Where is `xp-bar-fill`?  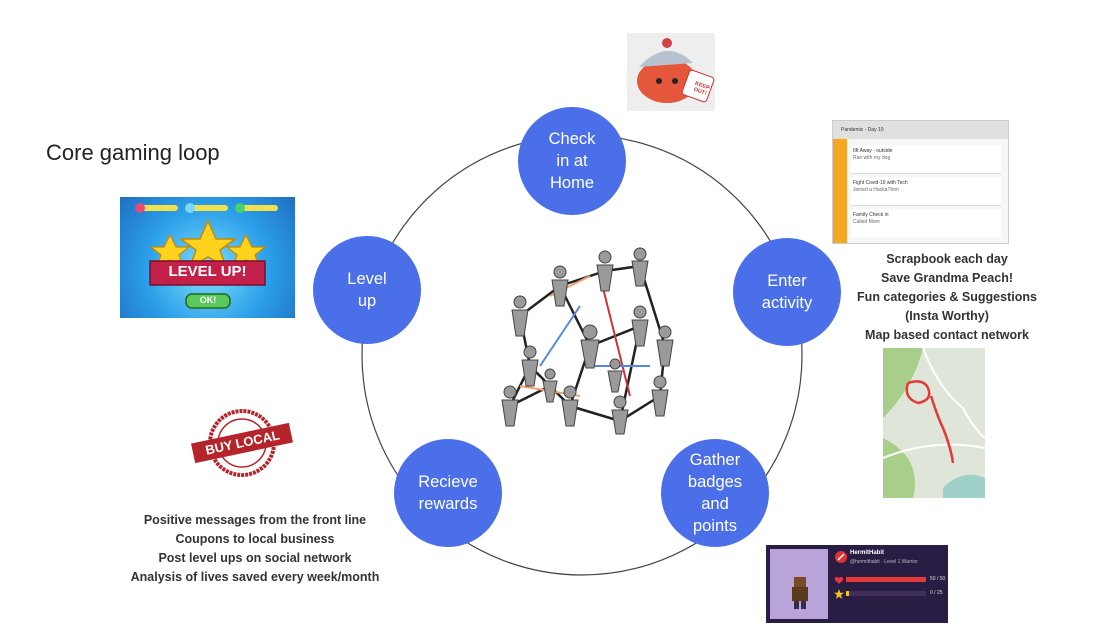 xp-bar-fill is located at coordinates (848, 593).